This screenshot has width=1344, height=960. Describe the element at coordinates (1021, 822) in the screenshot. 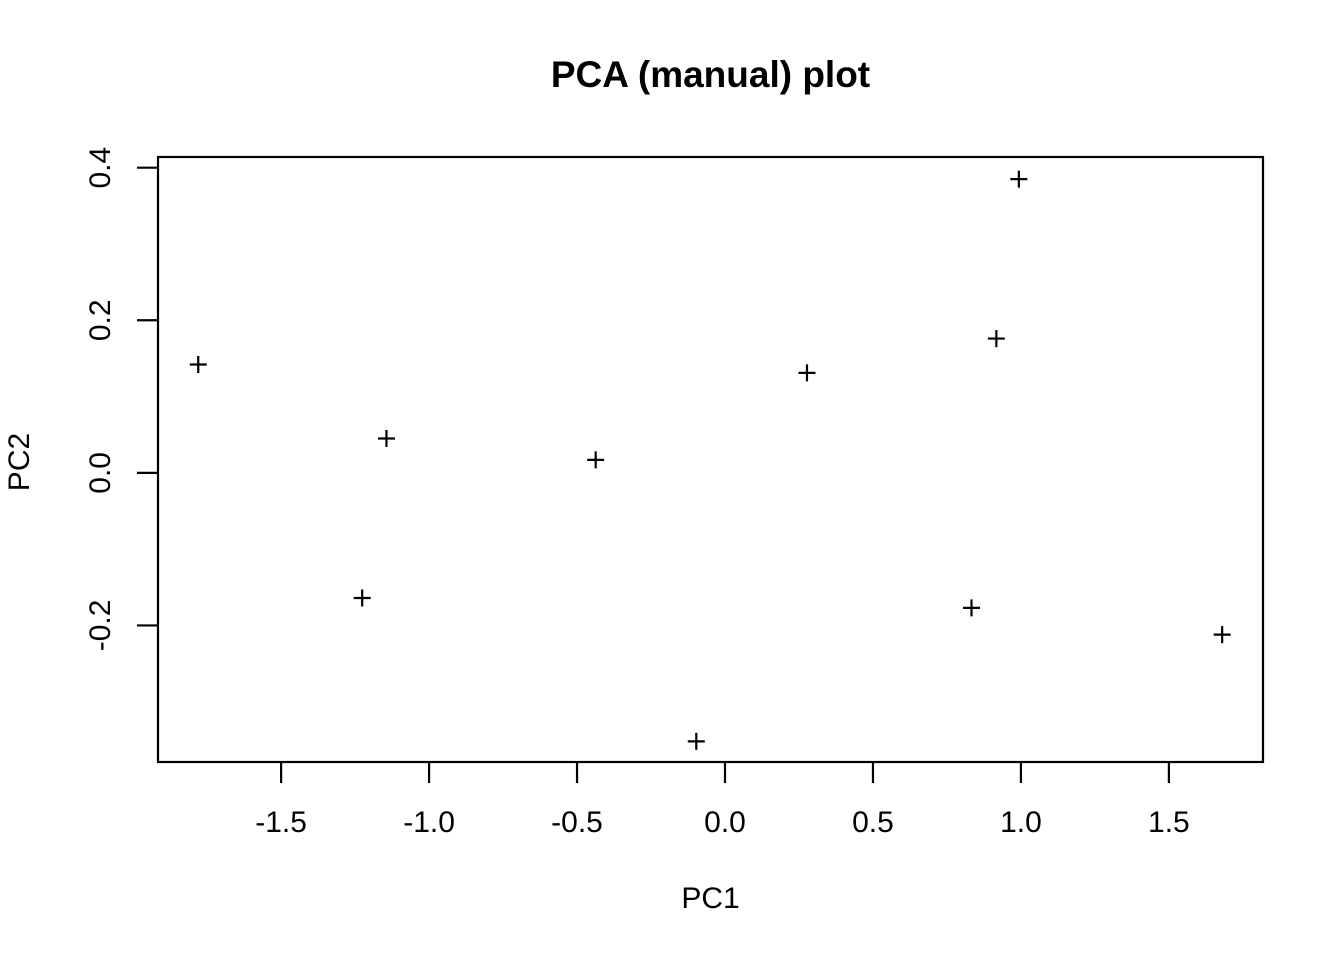

I see `x-axis-tick-label: 1.0` at that location.